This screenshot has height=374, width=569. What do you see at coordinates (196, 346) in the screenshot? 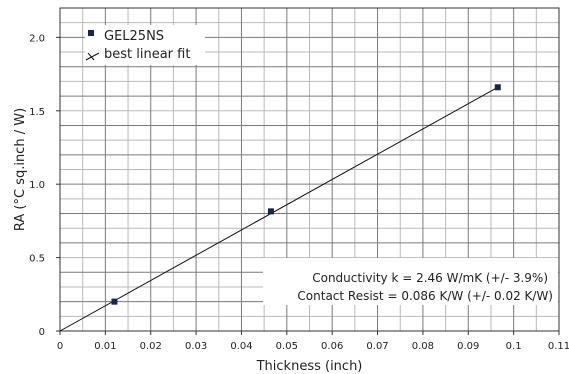
I see `x-tick-label: 0.03` at bounding box center [196, 346].